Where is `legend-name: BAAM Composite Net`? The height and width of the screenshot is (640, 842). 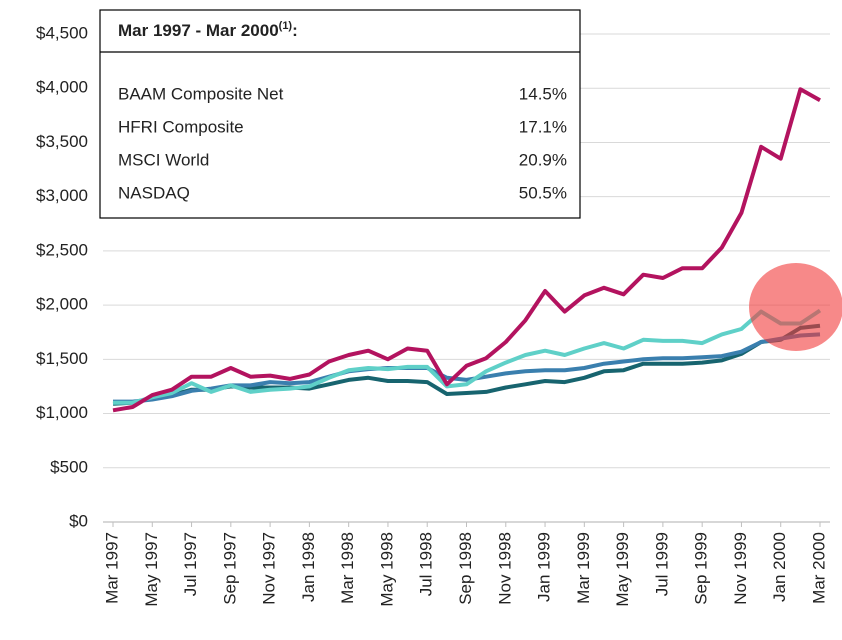 legend-name: BAAM Composite Net is located at coordinates (201, 93).